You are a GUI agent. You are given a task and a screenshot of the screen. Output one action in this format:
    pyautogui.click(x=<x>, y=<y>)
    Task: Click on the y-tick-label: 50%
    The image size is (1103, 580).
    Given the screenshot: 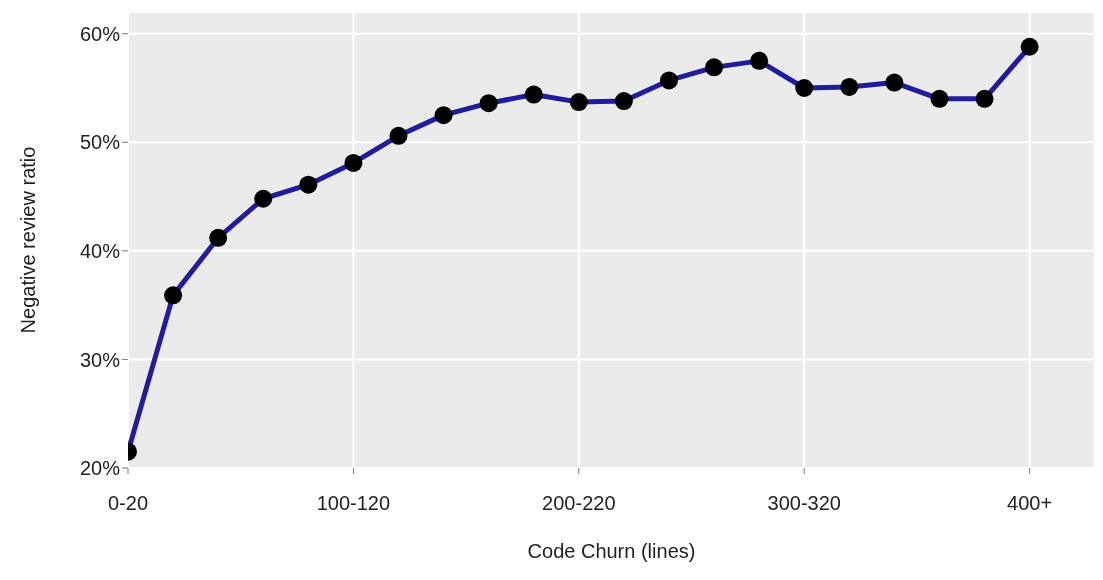 What is the action you would take?
    pyautogui.click(x=100, y=142)
    